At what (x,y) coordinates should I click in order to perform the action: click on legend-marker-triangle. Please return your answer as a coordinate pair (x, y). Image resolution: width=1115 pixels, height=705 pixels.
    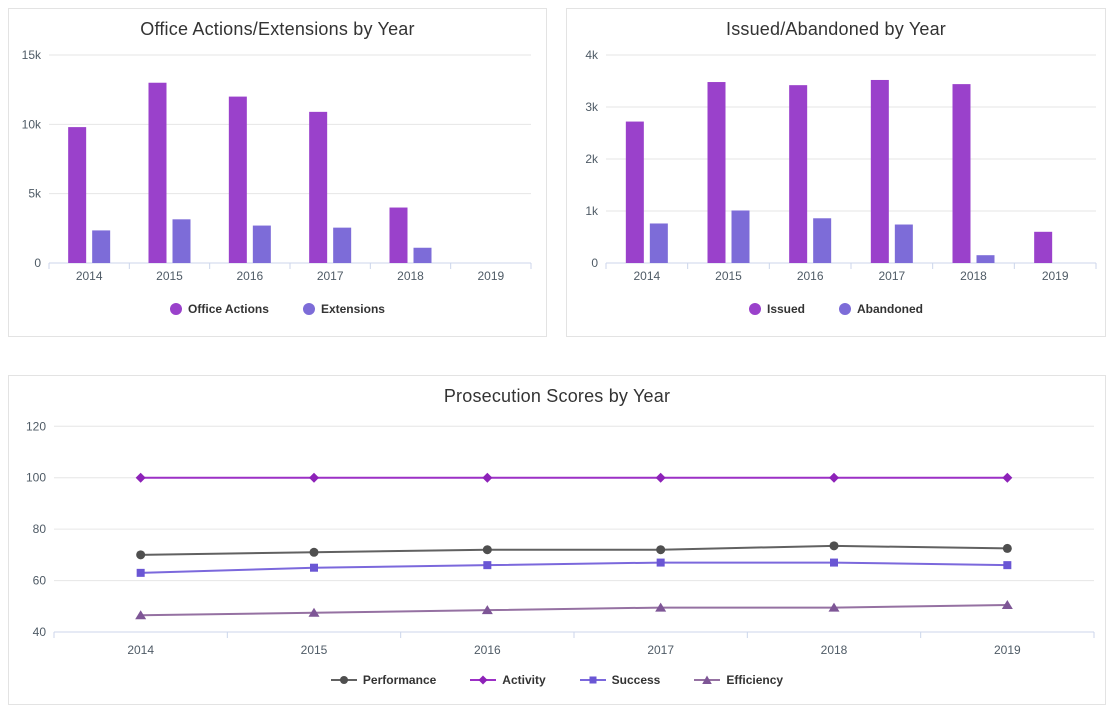
    Looking at the image, I should click on (707, 679).